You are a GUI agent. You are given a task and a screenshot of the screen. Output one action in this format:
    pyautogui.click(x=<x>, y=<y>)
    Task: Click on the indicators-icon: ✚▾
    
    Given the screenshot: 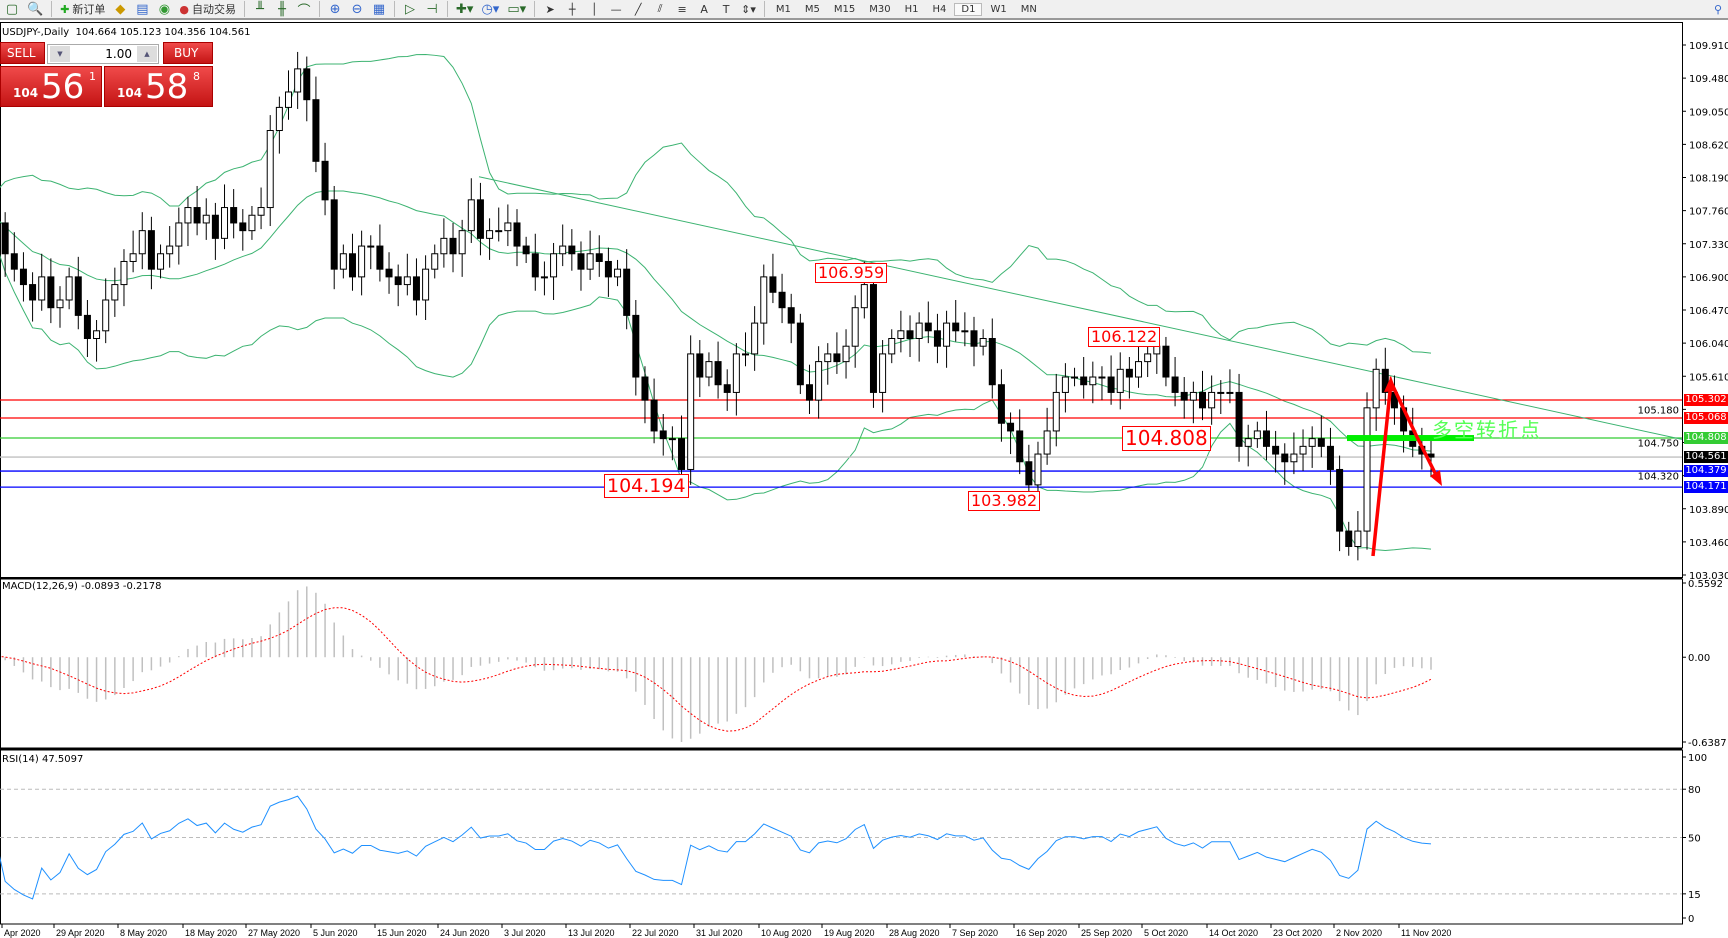 What is the action you would take?
    pyautogui.click(x=465, y=9)
    